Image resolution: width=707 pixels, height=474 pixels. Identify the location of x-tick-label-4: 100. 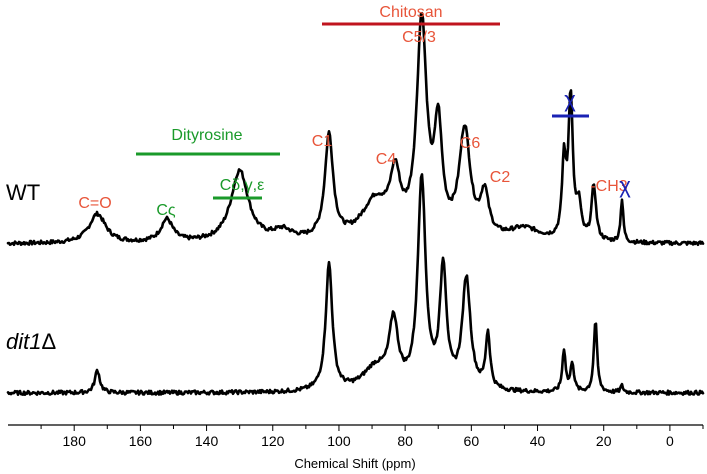
(339, 441).